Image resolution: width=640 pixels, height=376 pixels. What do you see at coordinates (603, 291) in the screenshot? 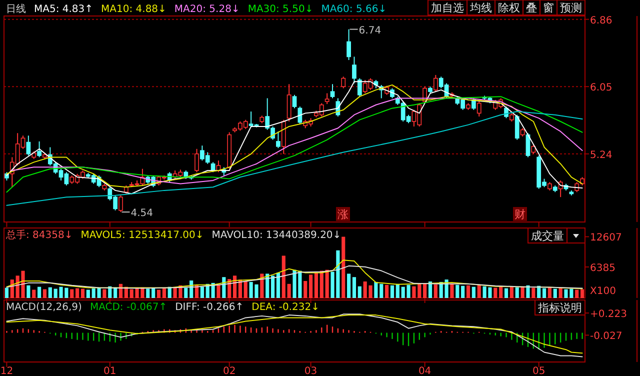
I see `y-axis-title: X100` at bounding box center [603, 291].